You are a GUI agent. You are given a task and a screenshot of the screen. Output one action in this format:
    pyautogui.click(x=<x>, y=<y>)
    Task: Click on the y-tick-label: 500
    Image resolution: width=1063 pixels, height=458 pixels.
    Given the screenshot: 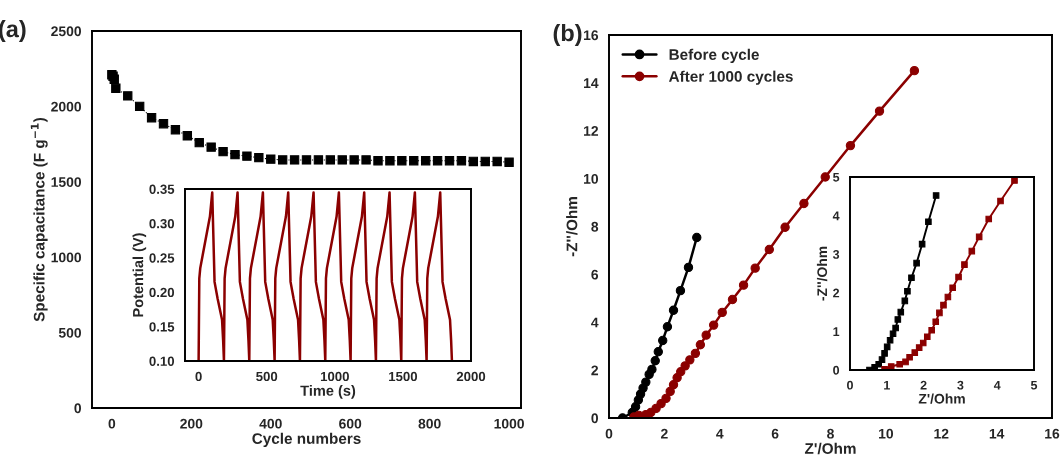 What is the action you would take?
    pyautogui.click(x=70, y=332)
    